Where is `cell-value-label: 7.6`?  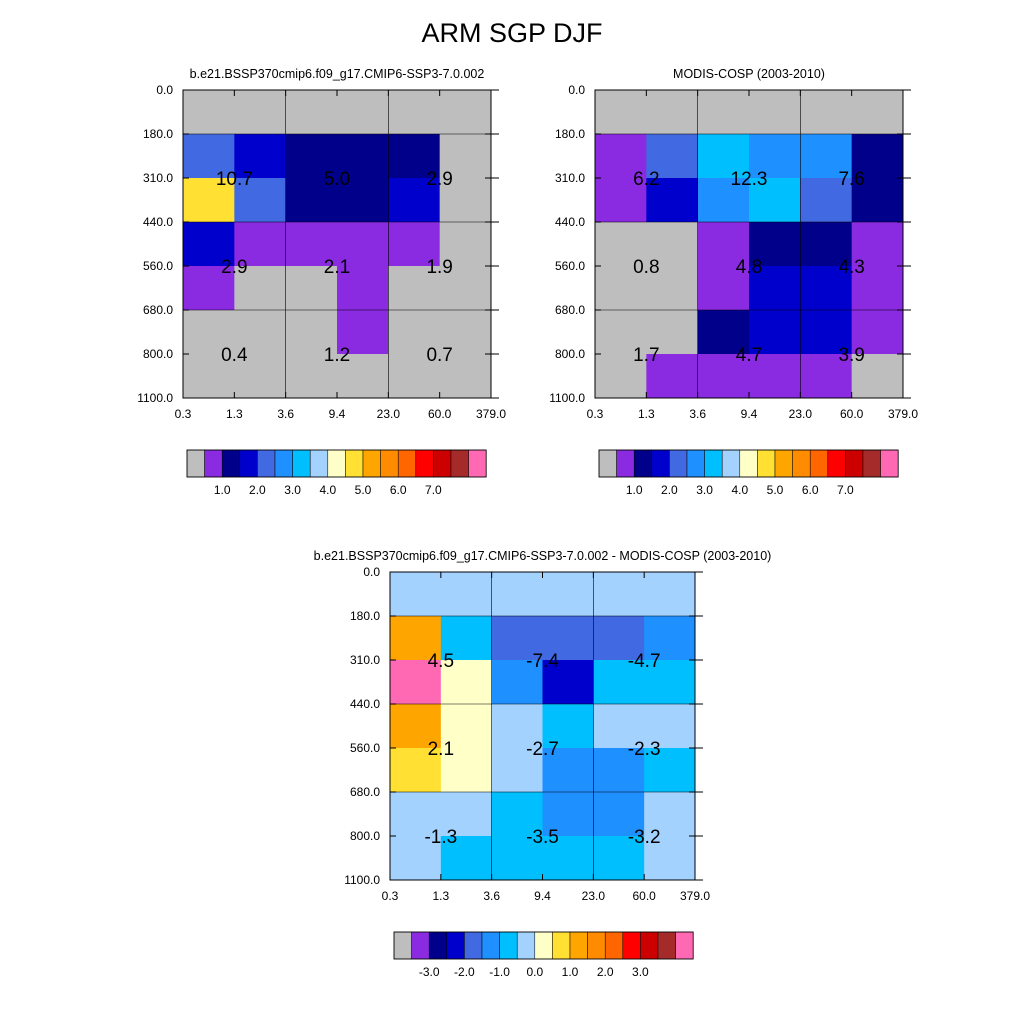
cell-value-label: 7.6 is located at coordinates (851, 179).